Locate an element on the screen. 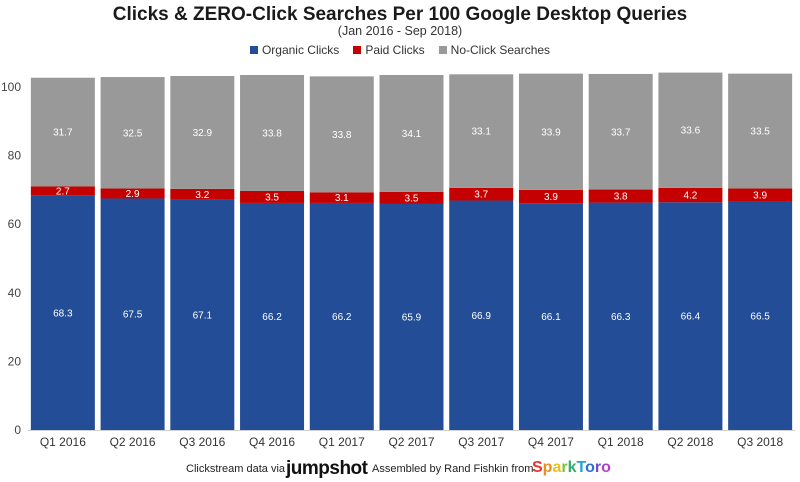 The image size is (800, 482). legend-item-organic: Organic Clicks is located at coordinates (294, 50).